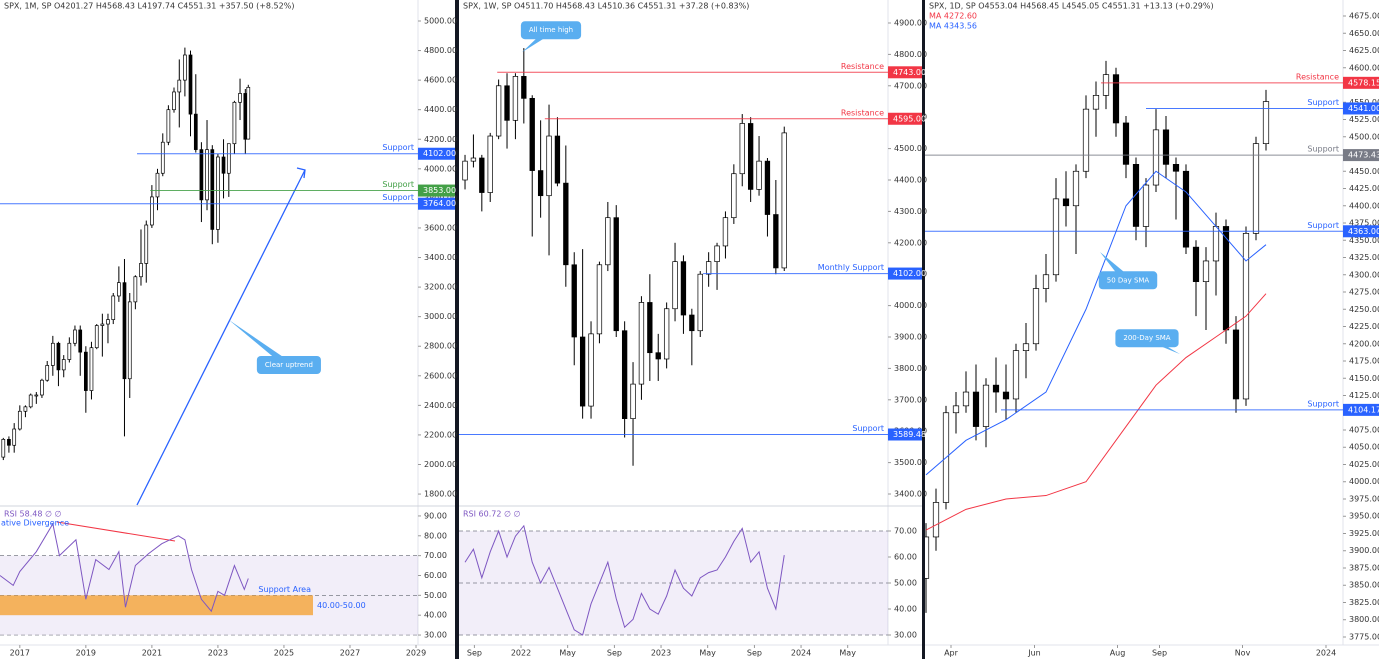 This screenshot has height=659, width=1379. What do you see at coordinates (1363, 108) in the screenshot?
I see `level-price-label: 4541.00` at bounding box center [1363, 108].